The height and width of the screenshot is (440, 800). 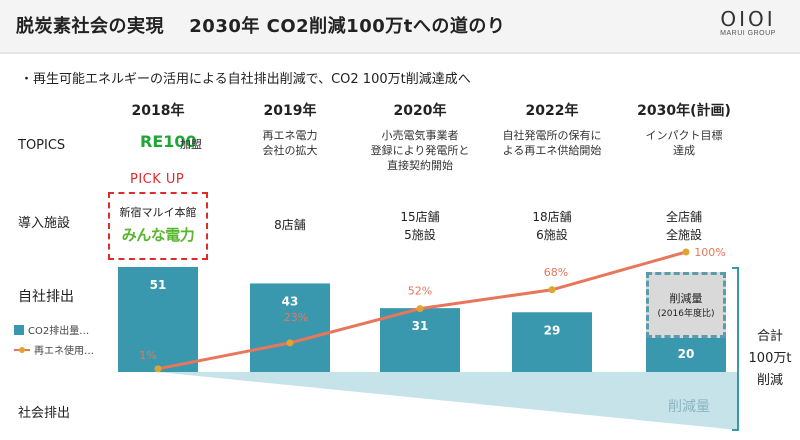 I want to click on reduction-label: 削減量, so click(x=686, y=298).